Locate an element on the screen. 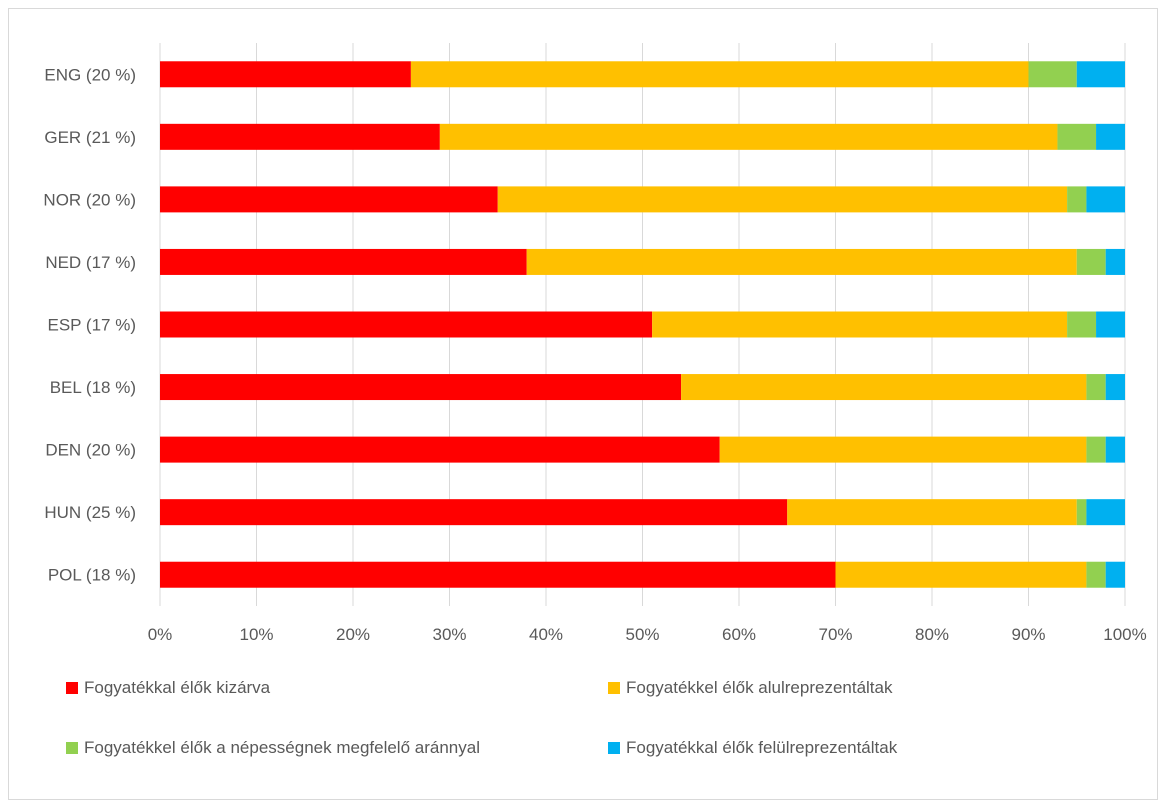 Image resolution: width=1168 pixels, height=809 pixels. category-label: HUN (25 %) is located at coordinates (90, 512).